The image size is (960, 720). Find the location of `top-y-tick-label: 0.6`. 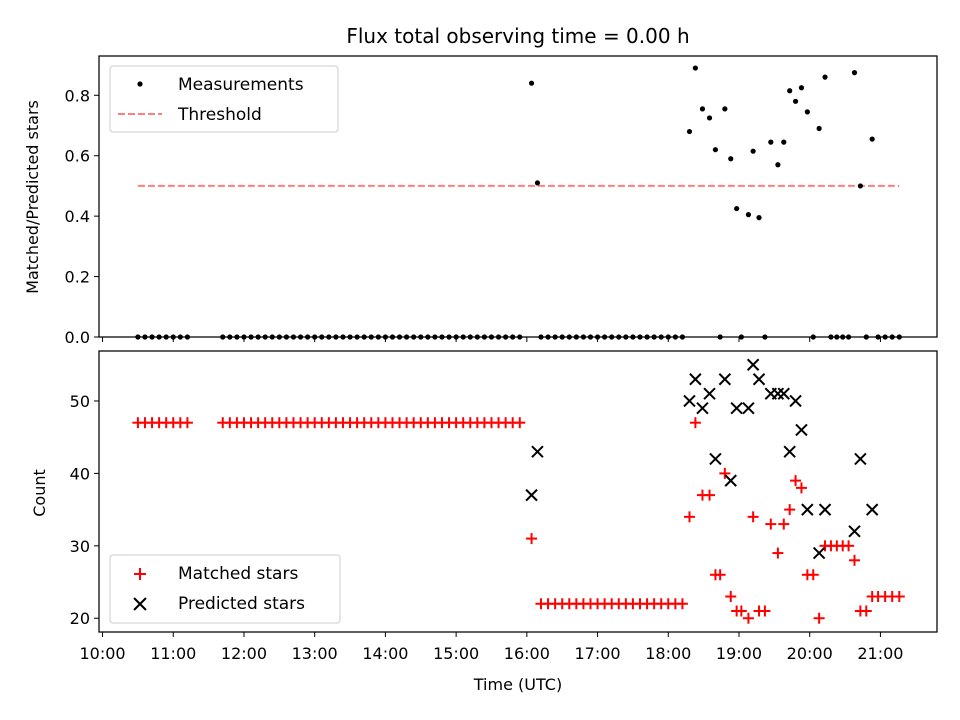

top-y-tick-label: 0.6 is located at coordinates (77, 156).